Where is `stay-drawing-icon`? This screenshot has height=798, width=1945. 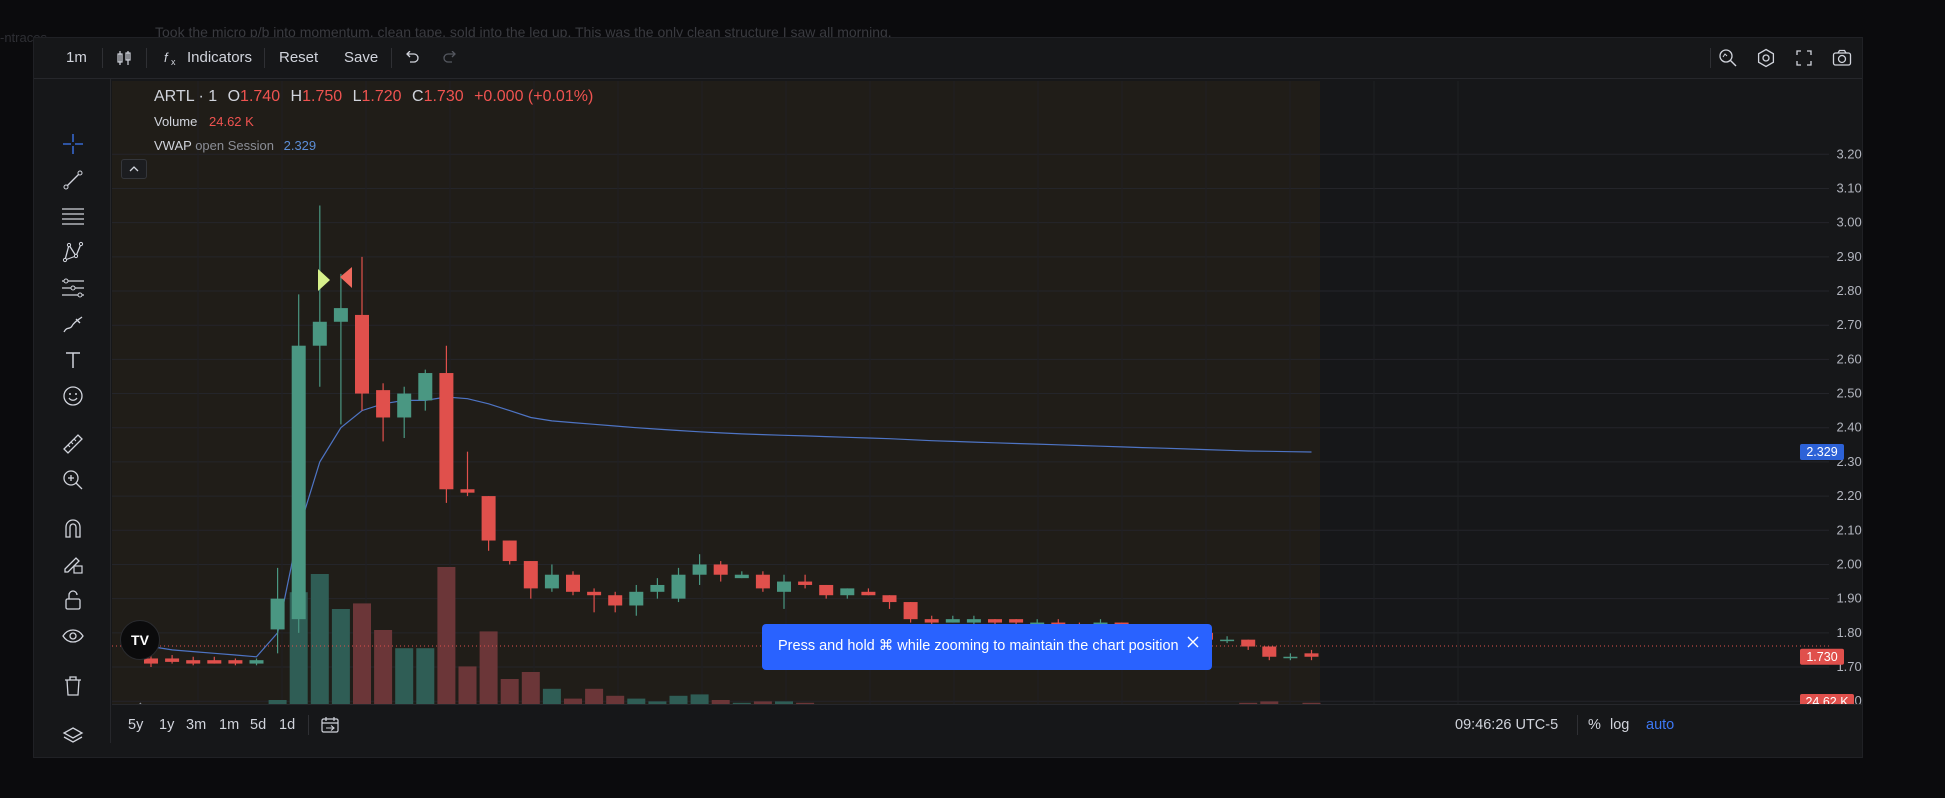
stay-drawing-icon is located at coordinates (73, 564).